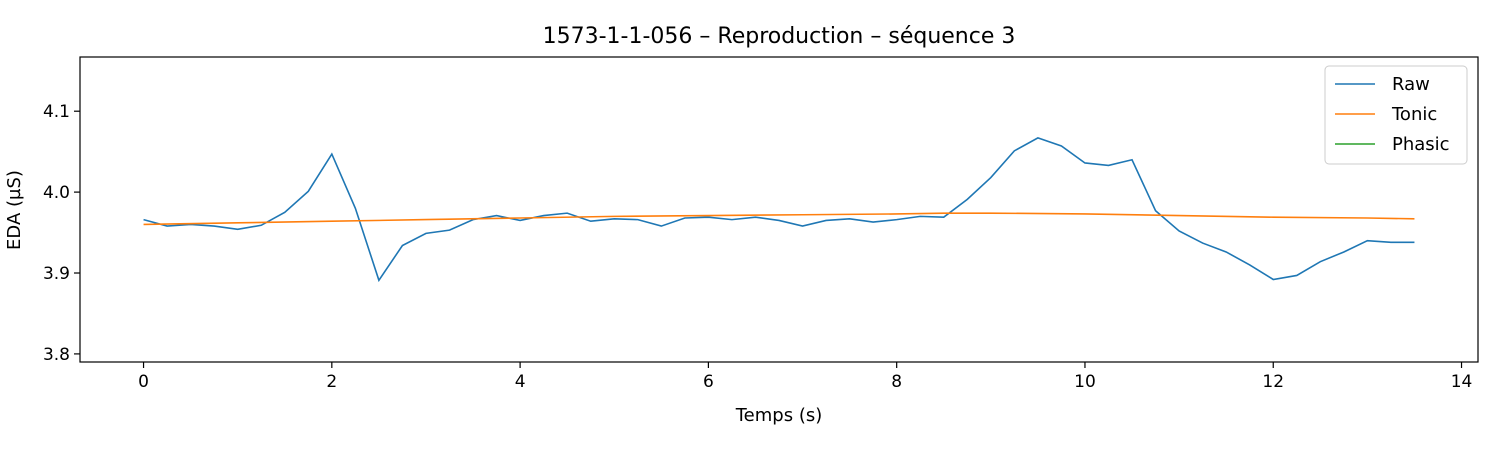 This screenshot has width=1500, height=450. What do you see at coordinates (1411, 84) in the screenshot?
I see `legend-label-raw: Raw` at bounding box center [1411, 84].